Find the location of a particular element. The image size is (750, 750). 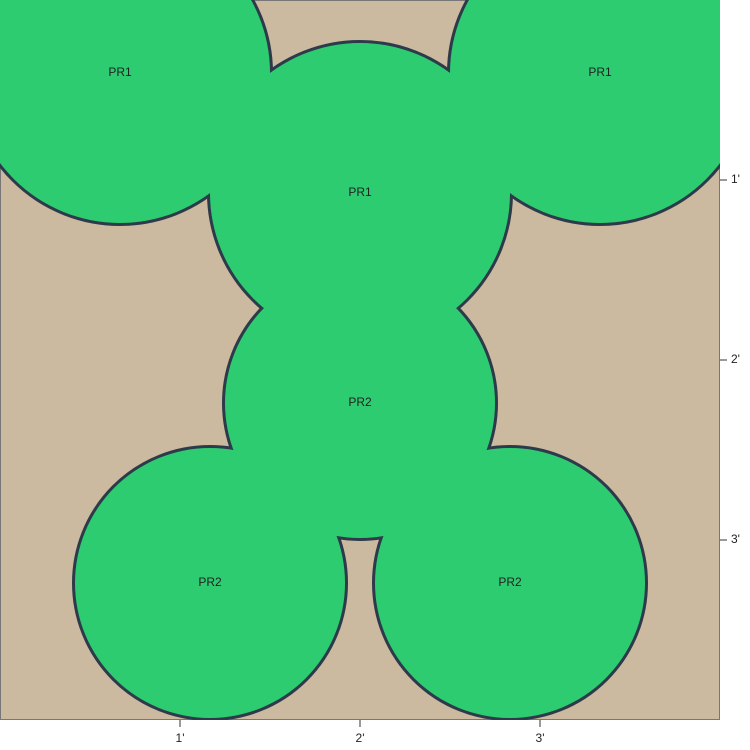

y-tick-label: 1' is located at coordinates (735, 179).